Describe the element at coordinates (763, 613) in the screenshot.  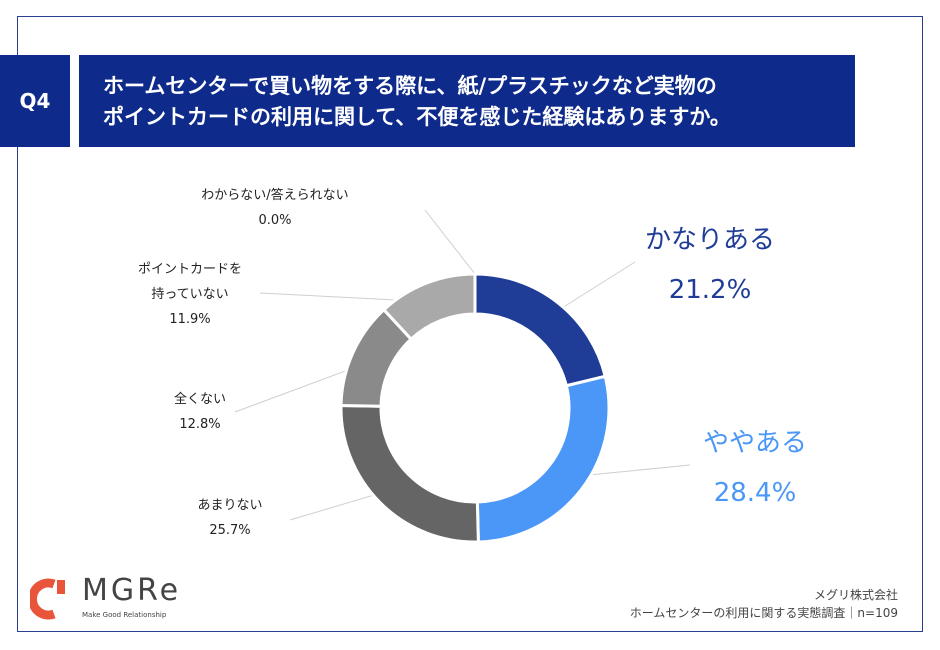
I see `survey-info: ホームセンターの利用に関する実態調査｜n=109` at that location.